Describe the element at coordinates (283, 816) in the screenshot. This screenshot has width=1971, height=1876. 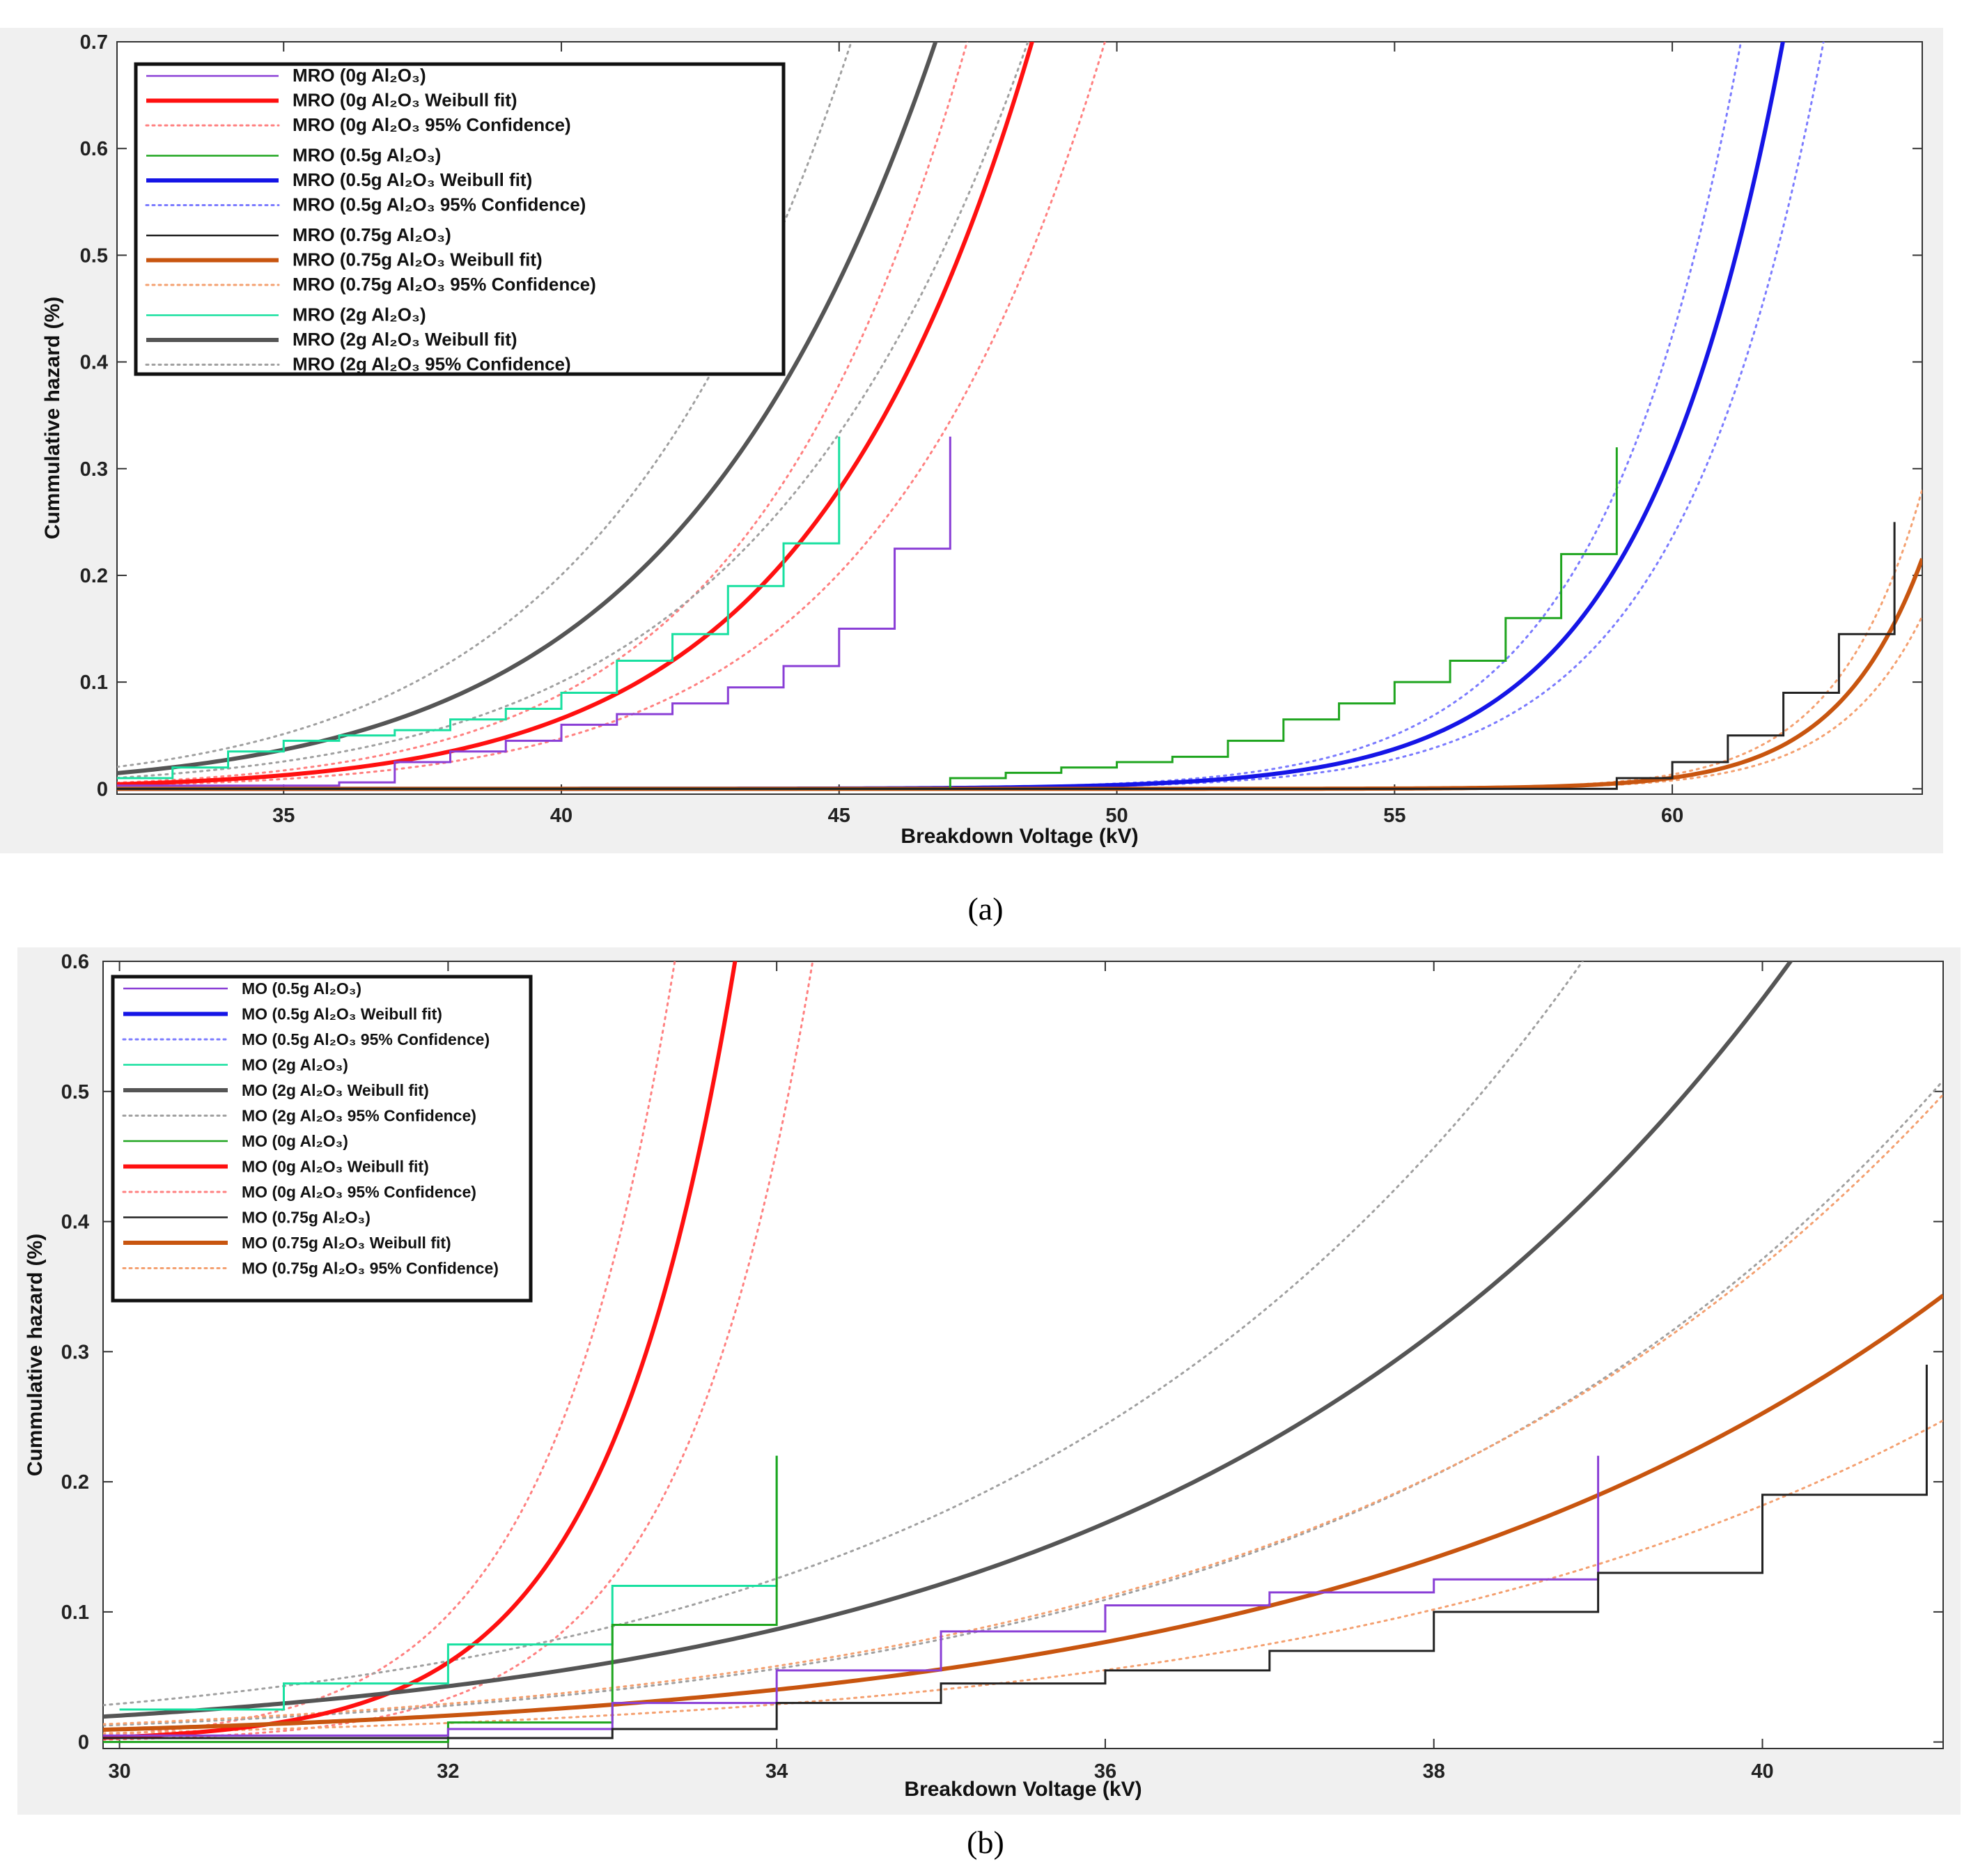
I see `x-tick-label-a: 35` at that location.